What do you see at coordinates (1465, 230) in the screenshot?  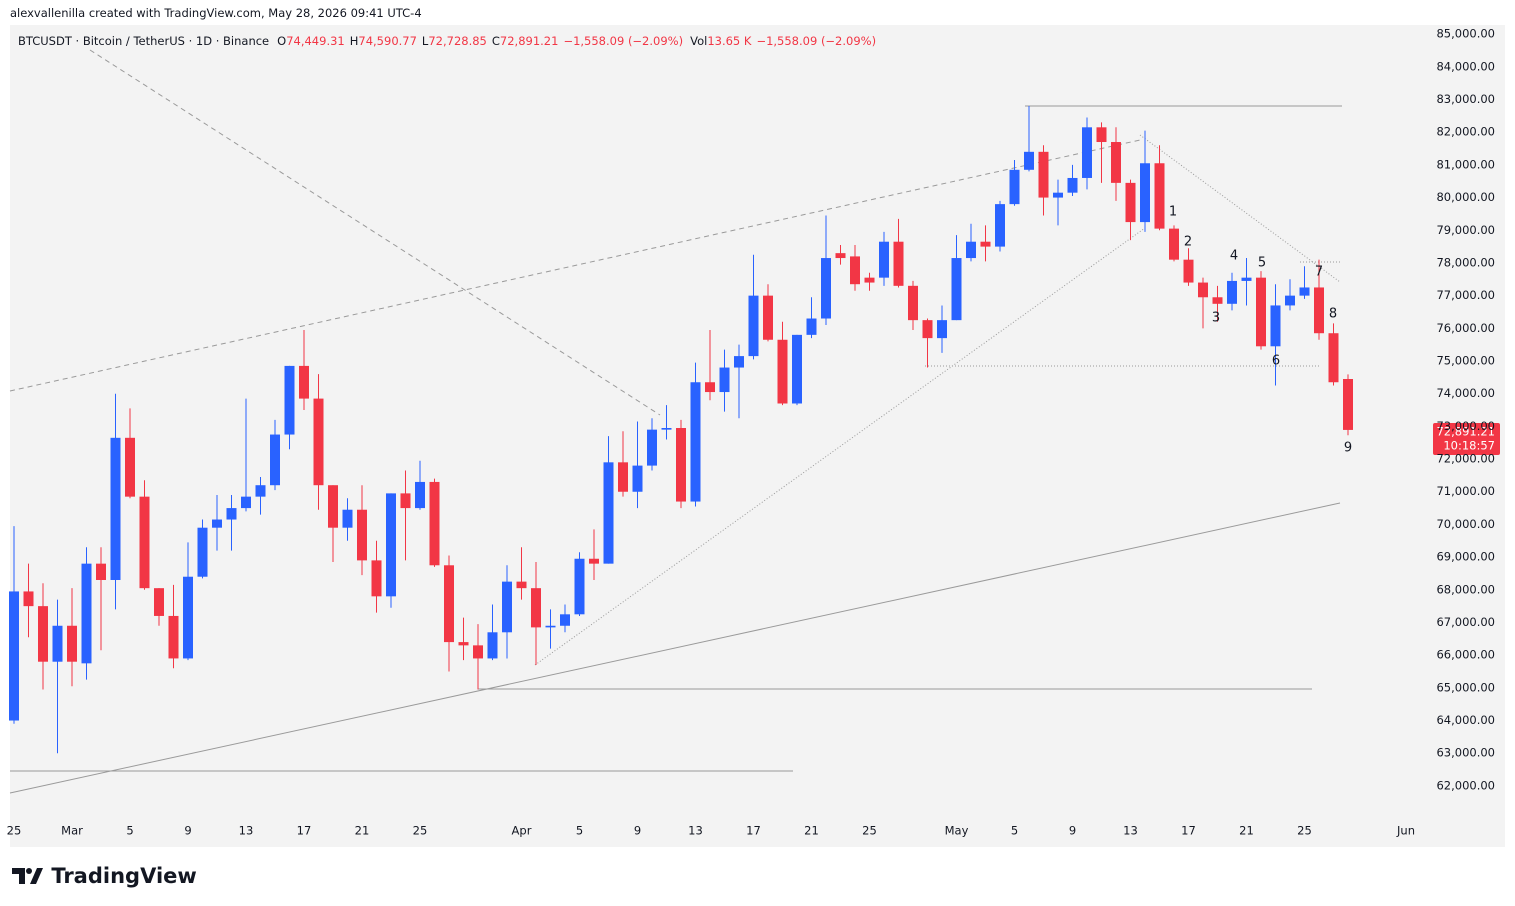 I see `y-tick-label: 79,000.00` at bounding box center [1465, 230].